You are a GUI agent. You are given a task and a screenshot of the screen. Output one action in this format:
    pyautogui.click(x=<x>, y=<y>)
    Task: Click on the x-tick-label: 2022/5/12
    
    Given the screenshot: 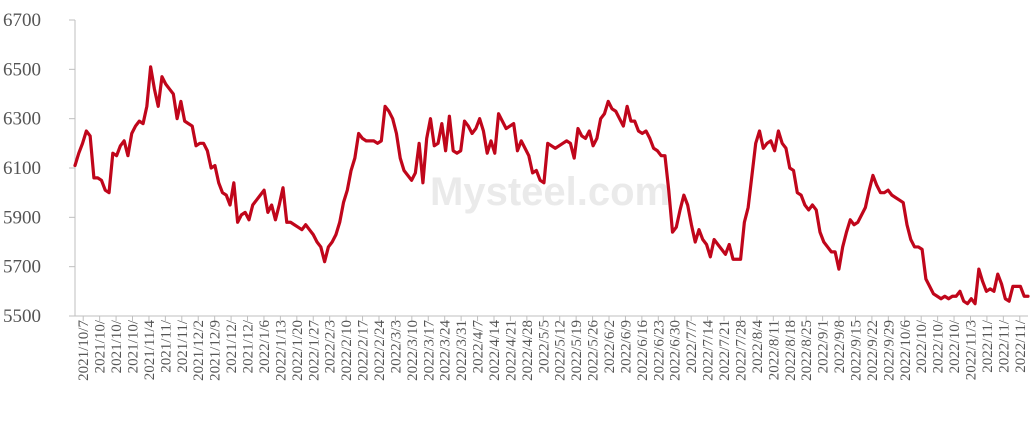 What is the action you would take?
    pyautogui.click(x=561, y=350)
    